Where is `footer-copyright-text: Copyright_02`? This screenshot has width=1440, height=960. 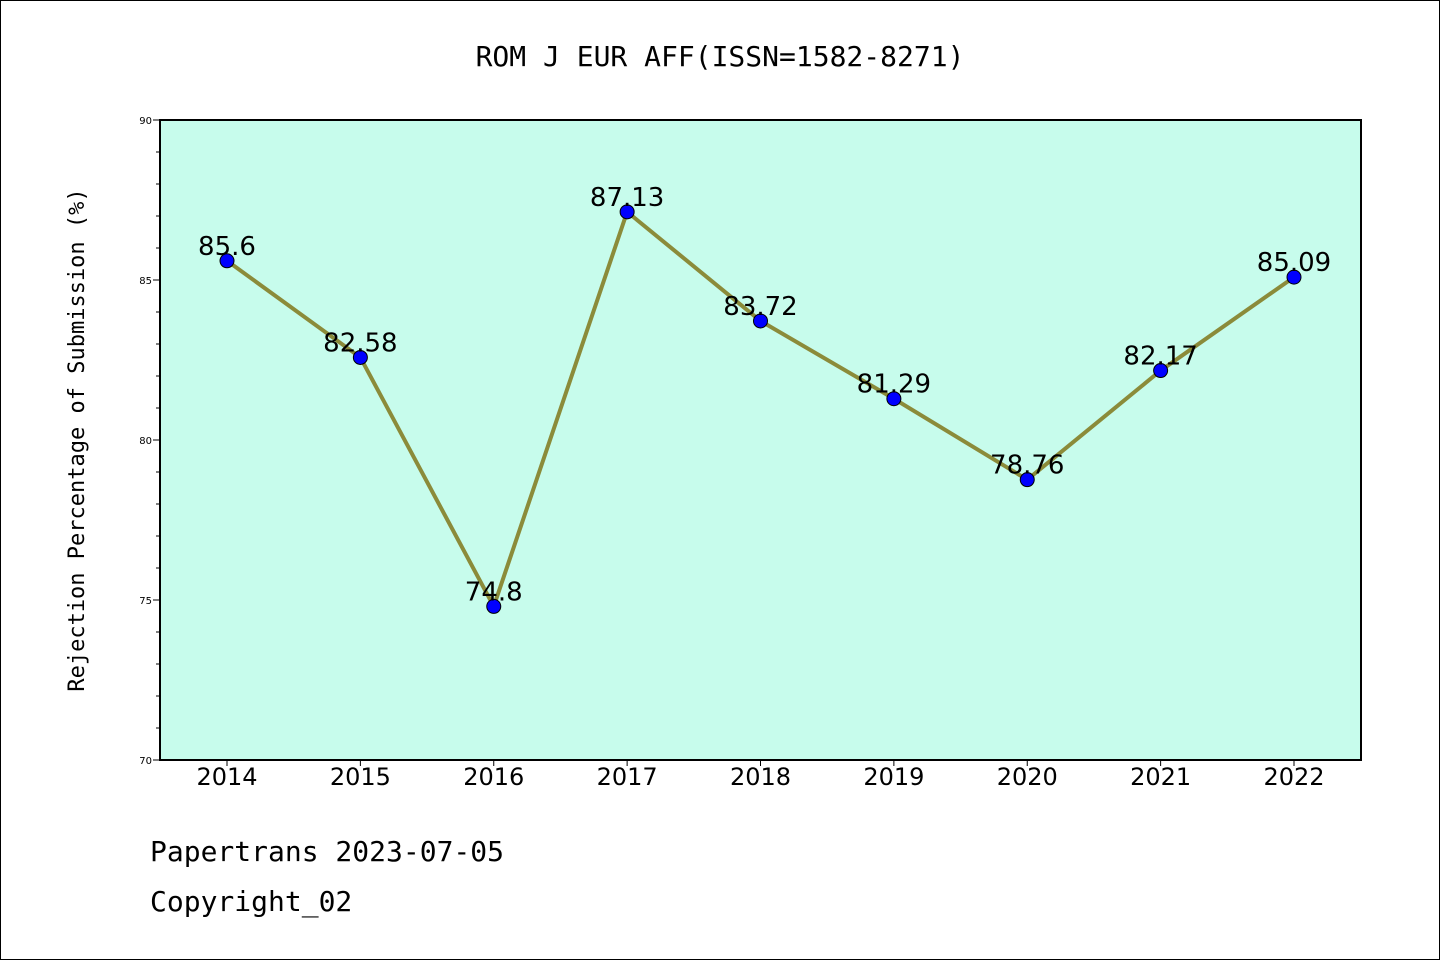
footer-copyright-text: Copyright_02 is located at coordinates (251, 901).